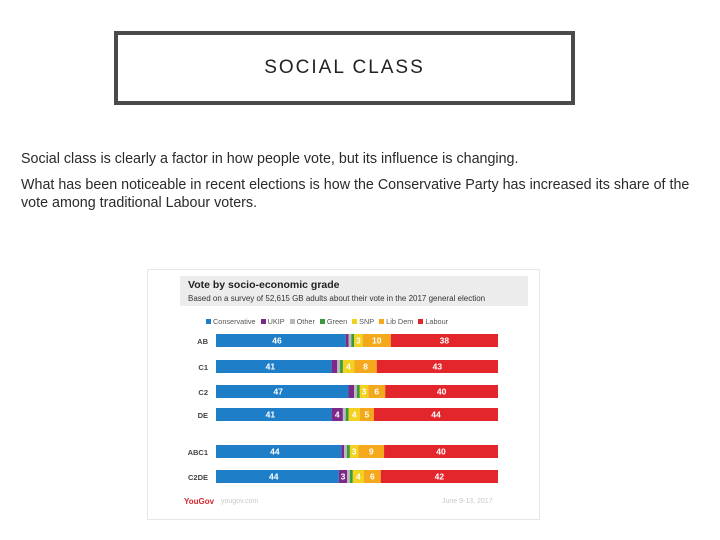 The width and height of the screenshot is (720, 540). I want to click on legend-item: Lib Dem, so click(396, 321).